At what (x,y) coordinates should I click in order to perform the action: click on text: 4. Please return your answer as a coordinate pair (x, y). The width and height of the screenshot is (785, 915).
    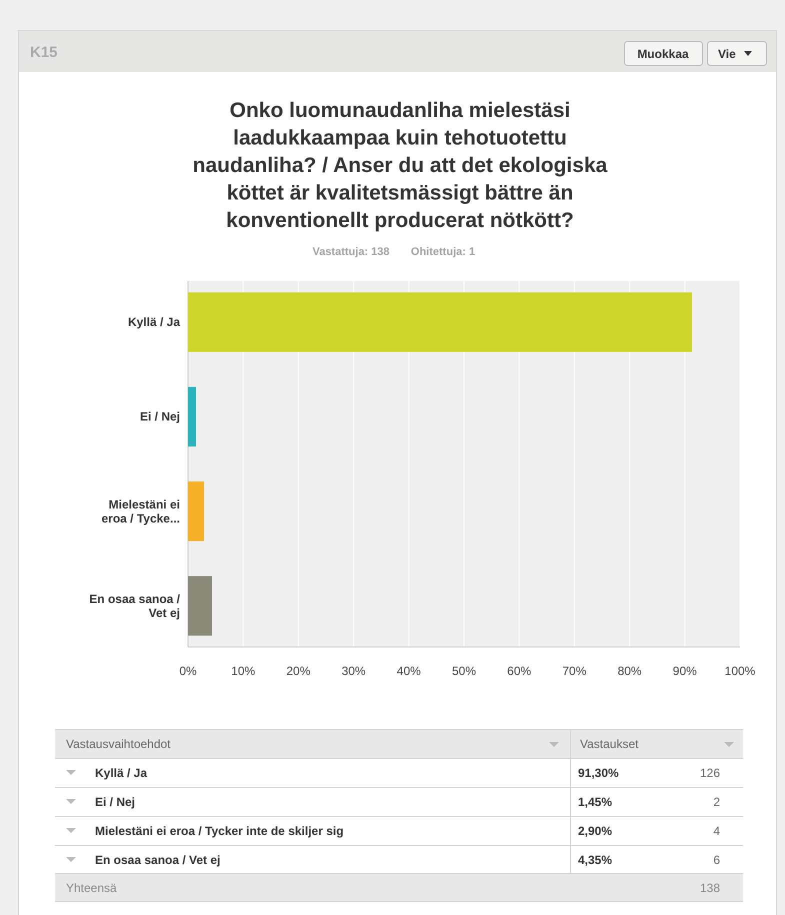
    Looking at the image, I should click on (716, 831).